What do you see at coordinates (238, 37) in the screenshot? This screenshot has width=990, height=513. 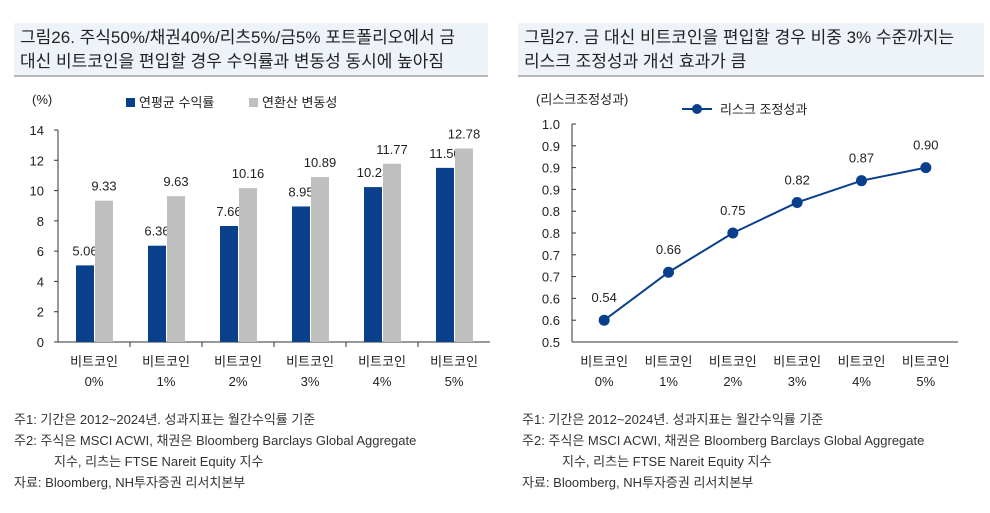 I see `title-line: 그림26. 주식50%/채권40%/리츠5%/금5% 포트폴리오에서 금` at bounding box center [238, 37].